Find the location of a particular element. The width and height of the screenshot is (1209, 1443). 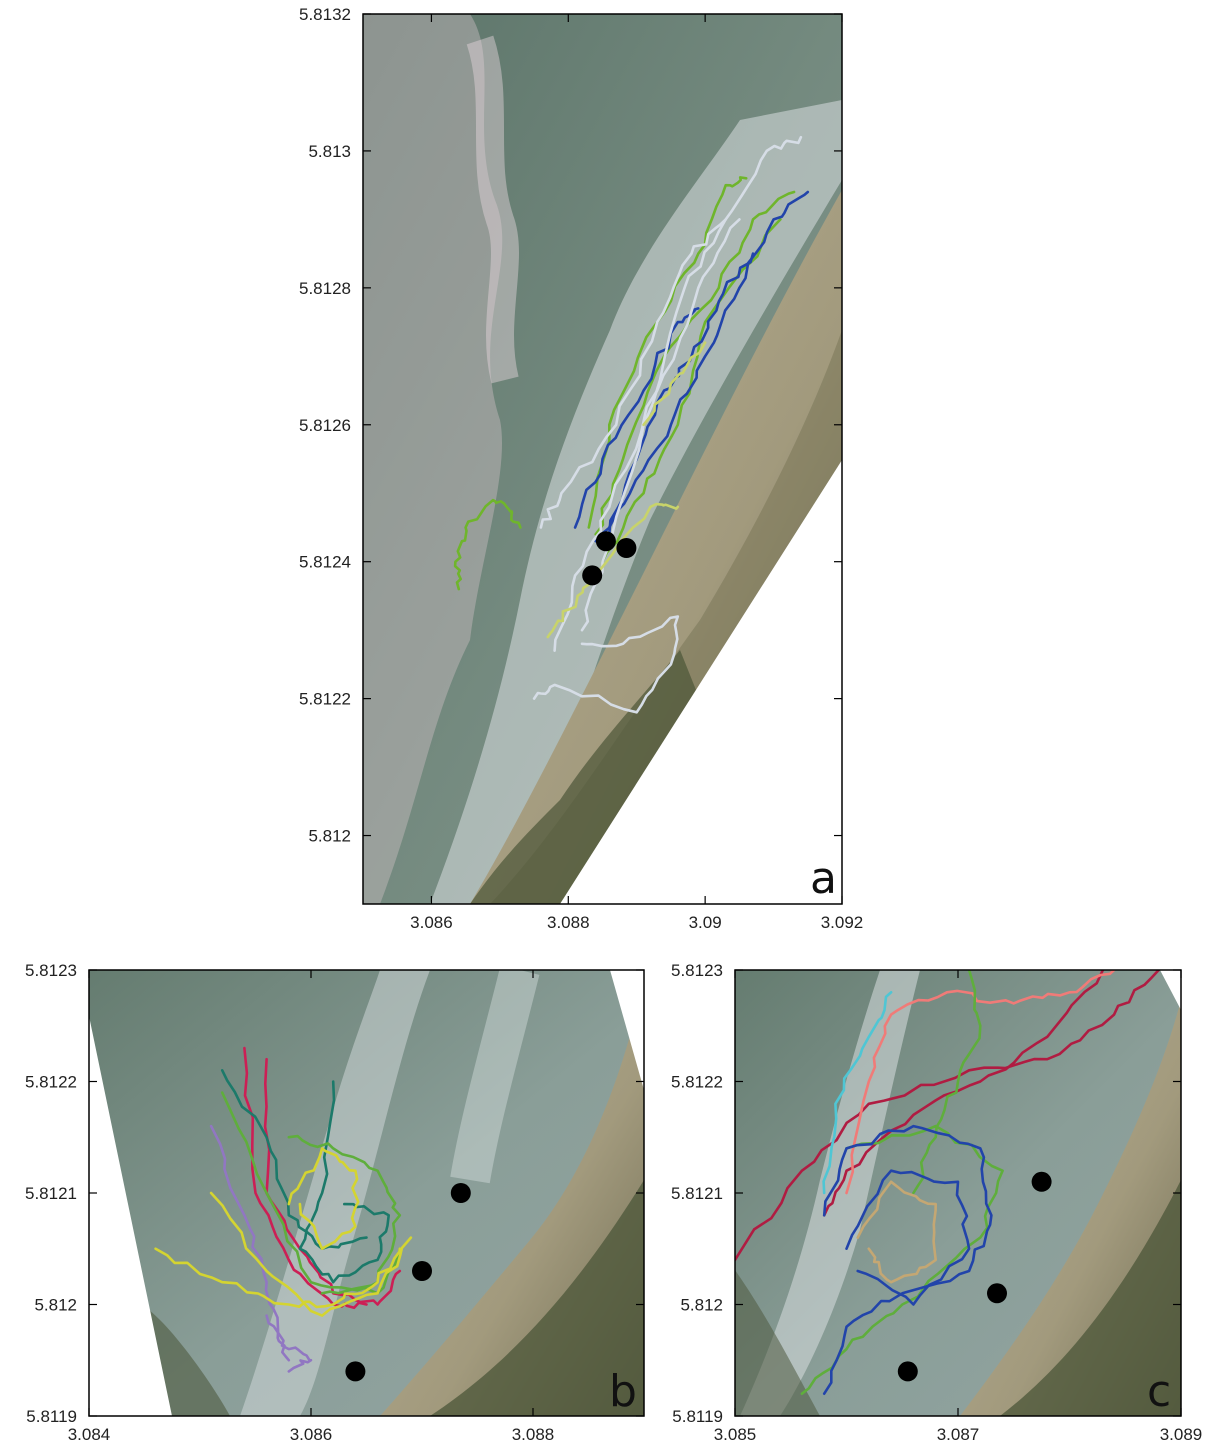

panel-a-tracks is located at coordinates (631, 424).